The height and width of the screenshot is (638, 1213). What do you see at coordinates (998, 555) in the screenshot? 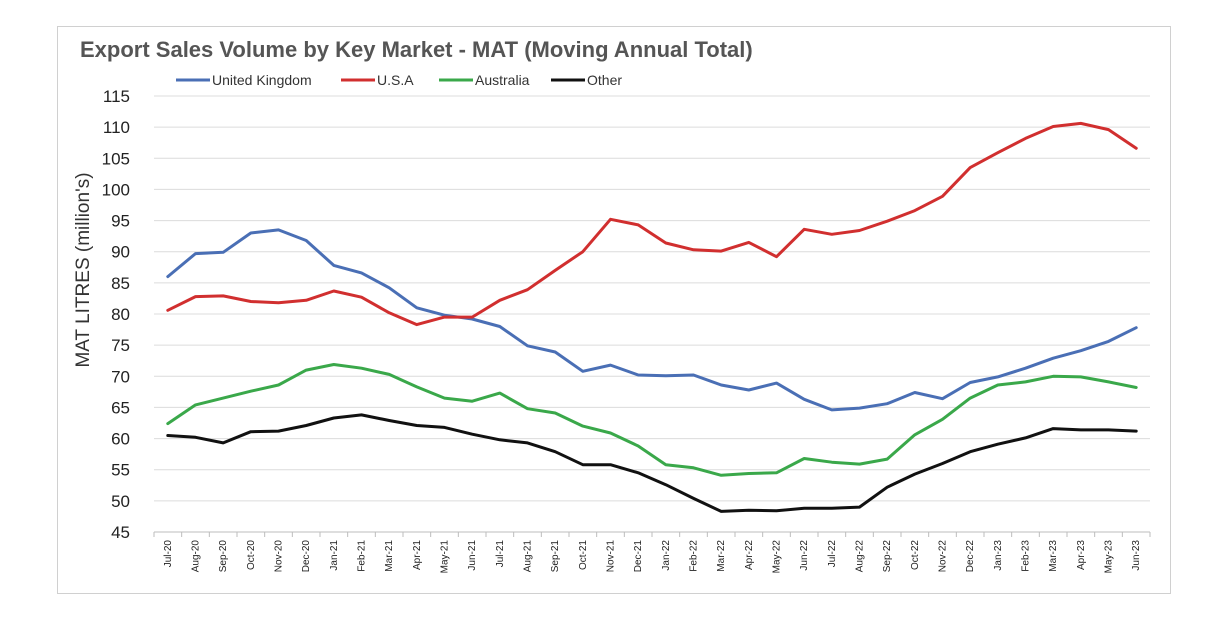
I see `x-tick-label: Jan-23` at bounding box center [998, 555].